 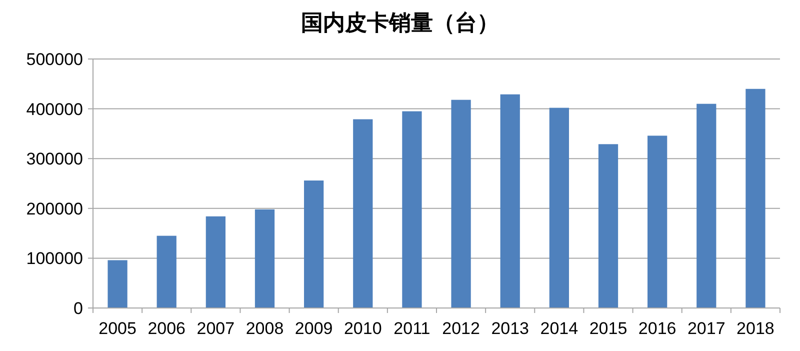 I want to click on x-tick-label: 2012, so click(x=461, y=328).